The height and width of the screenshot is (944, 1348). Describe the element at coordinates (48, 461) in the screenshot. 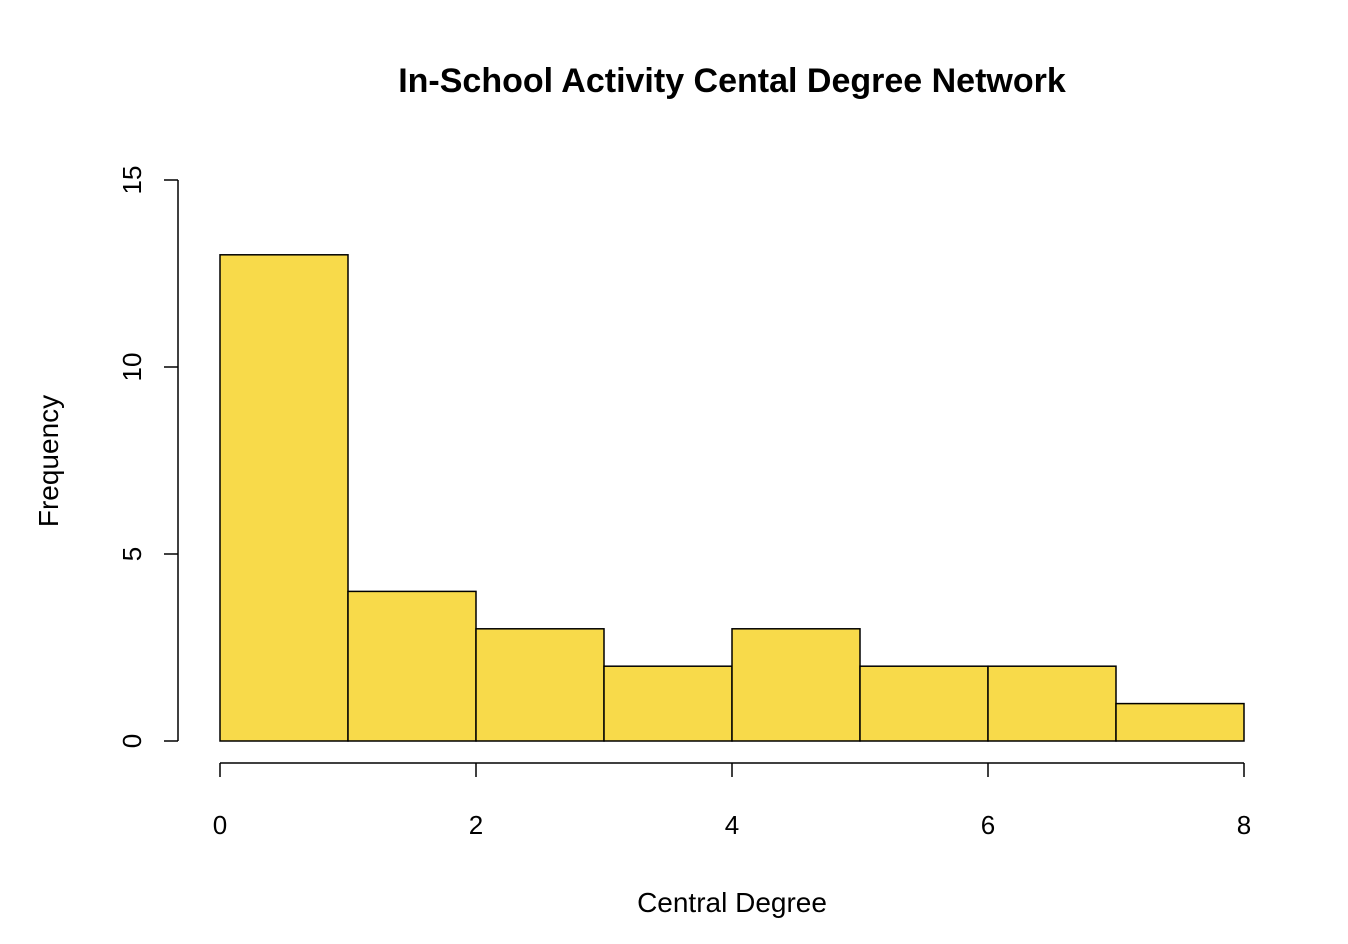

I see `y-axis-label: Frequency` at that location.